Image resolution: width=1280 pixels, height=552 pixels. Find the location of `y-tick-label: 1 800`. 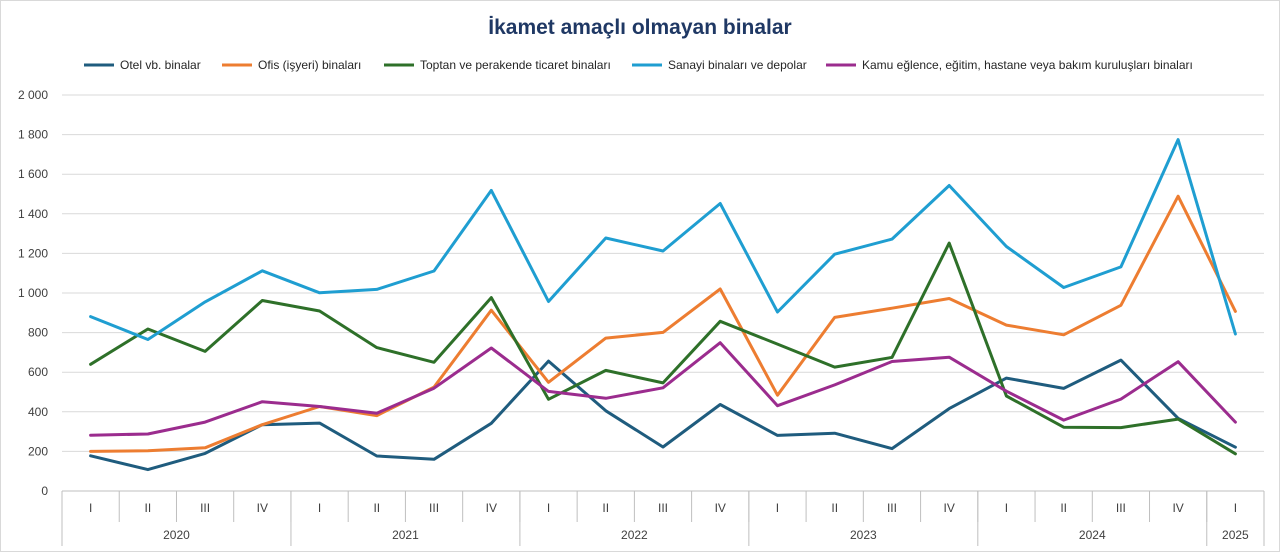

y-tick-label: 1 800 is located at coordinates (33, 135).